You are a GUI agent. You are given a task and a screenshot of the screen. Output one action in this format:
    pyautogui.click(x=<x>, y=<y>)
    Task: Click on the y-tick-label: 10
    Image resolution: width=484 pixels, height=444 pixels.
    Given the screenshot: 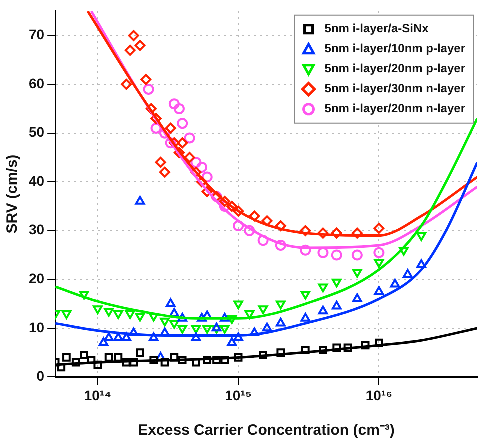 What is the action you would take?
    pyautogui.click(x=36, y=327)
    